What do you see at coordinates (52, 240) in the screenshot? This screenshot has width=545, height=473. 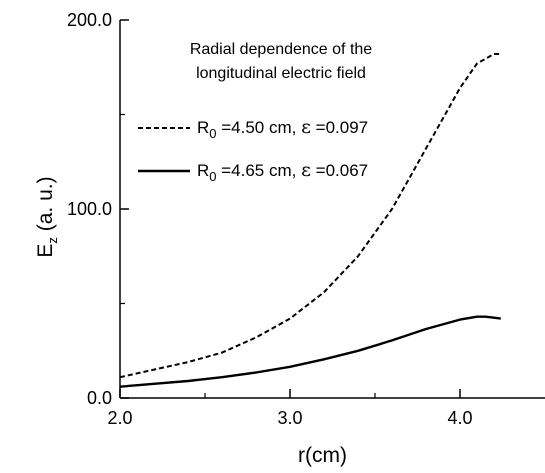 I see `y-axis-title-subscript: z` at bounding box center [52, 240].